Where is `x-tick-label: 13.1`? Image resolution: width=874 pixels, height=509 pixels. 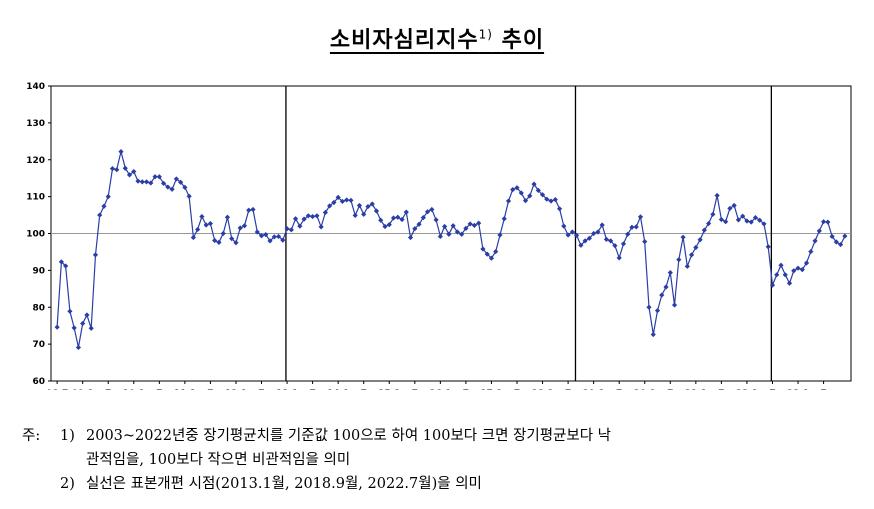
x-tick-label: 13.1 is located at coordinates (287, 389).